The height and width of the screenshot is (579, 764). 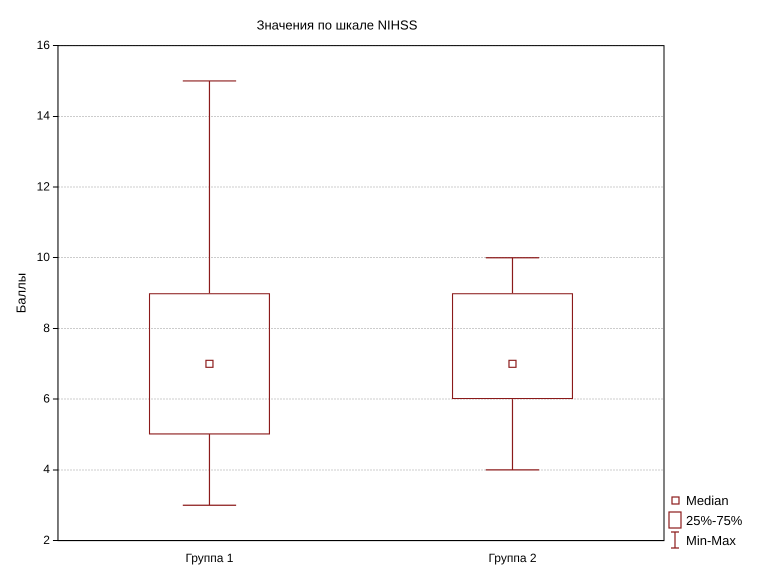 I want to click on chart-title: Значения по шкале NIHSS, so click(x=337, y=24).